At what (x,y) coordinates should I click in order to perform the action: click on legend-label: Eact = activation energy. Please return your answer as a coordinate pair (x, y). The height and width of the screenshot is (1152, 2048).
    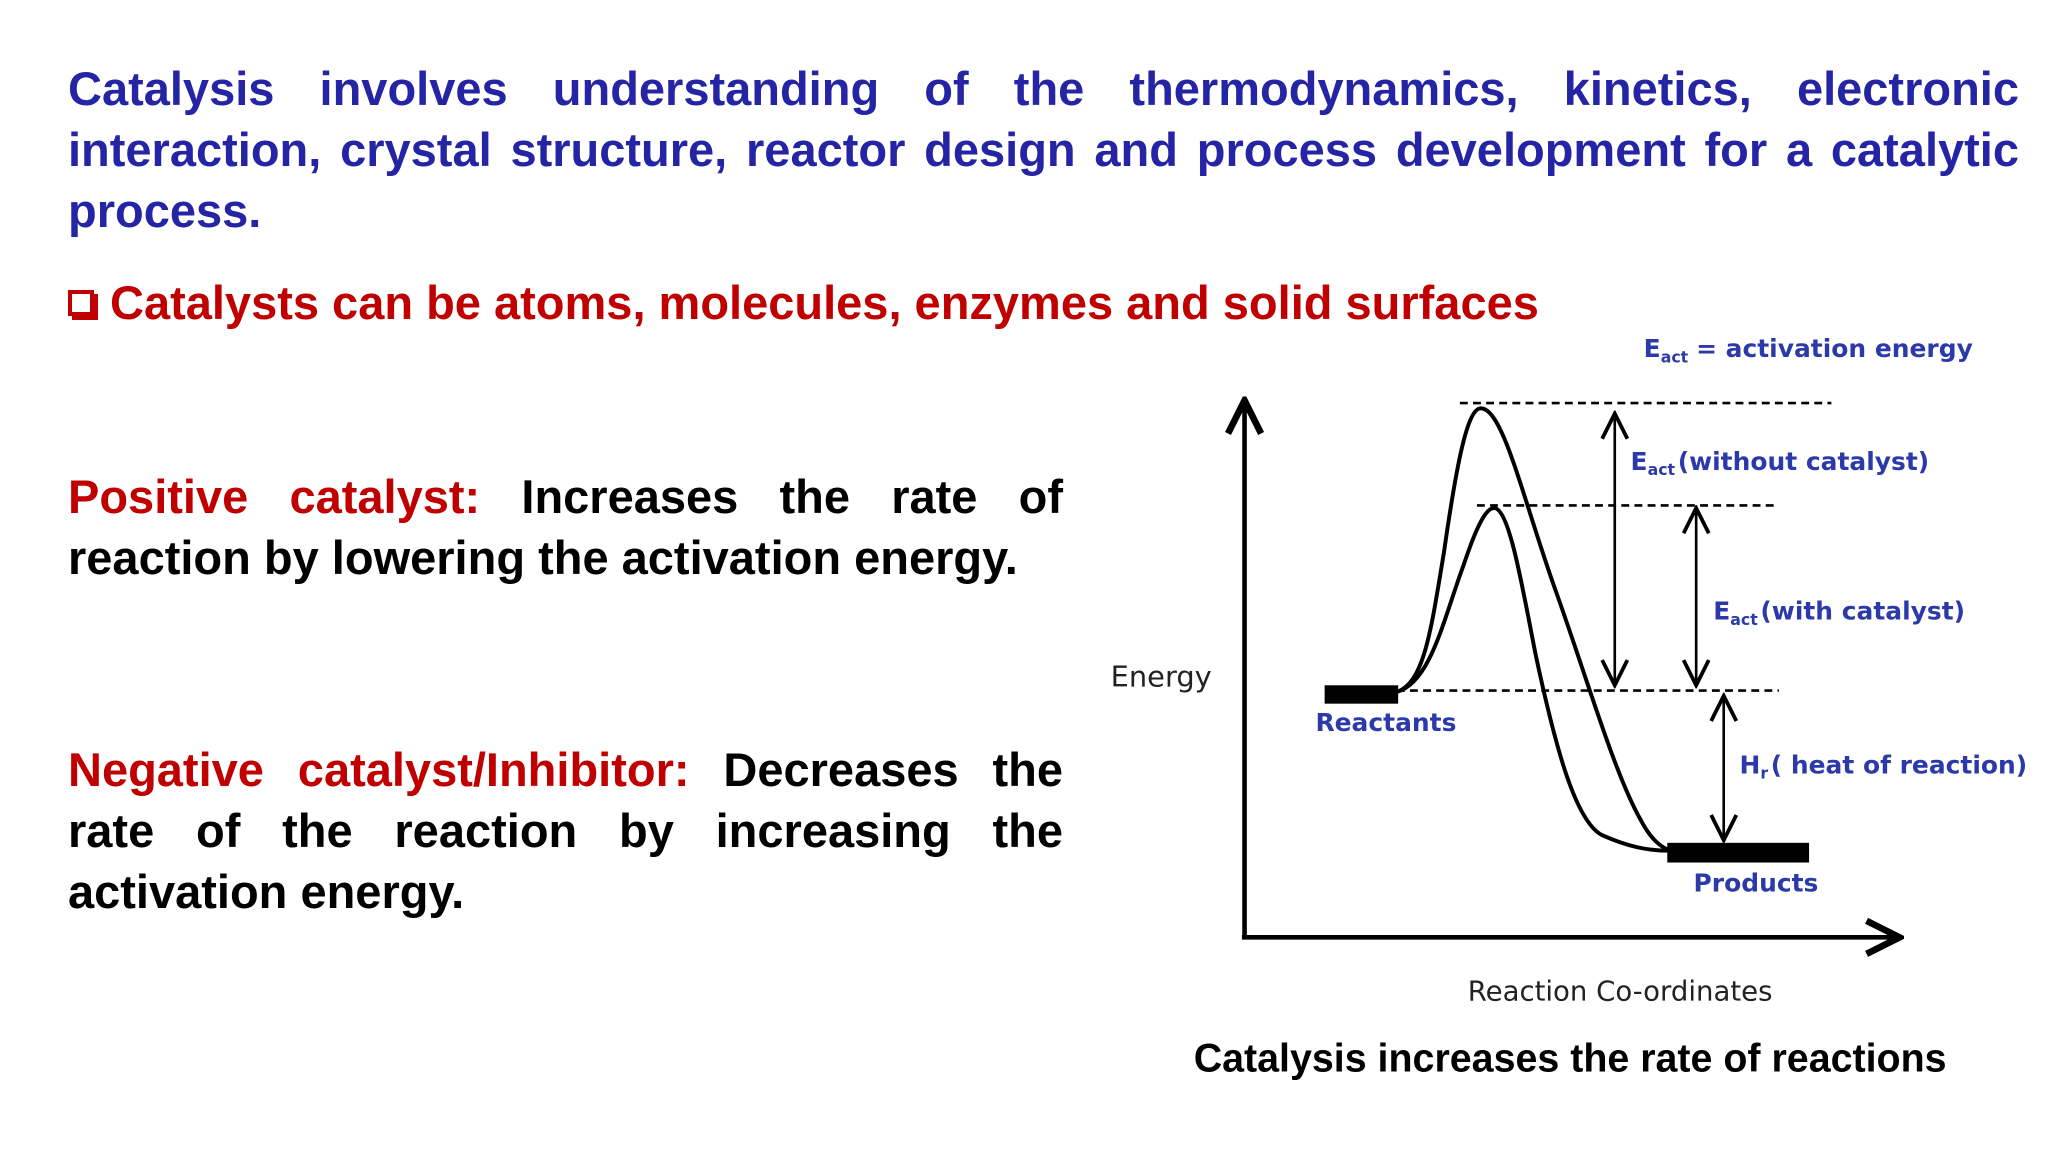
    Looking at the image, I should click on (1808, 350).